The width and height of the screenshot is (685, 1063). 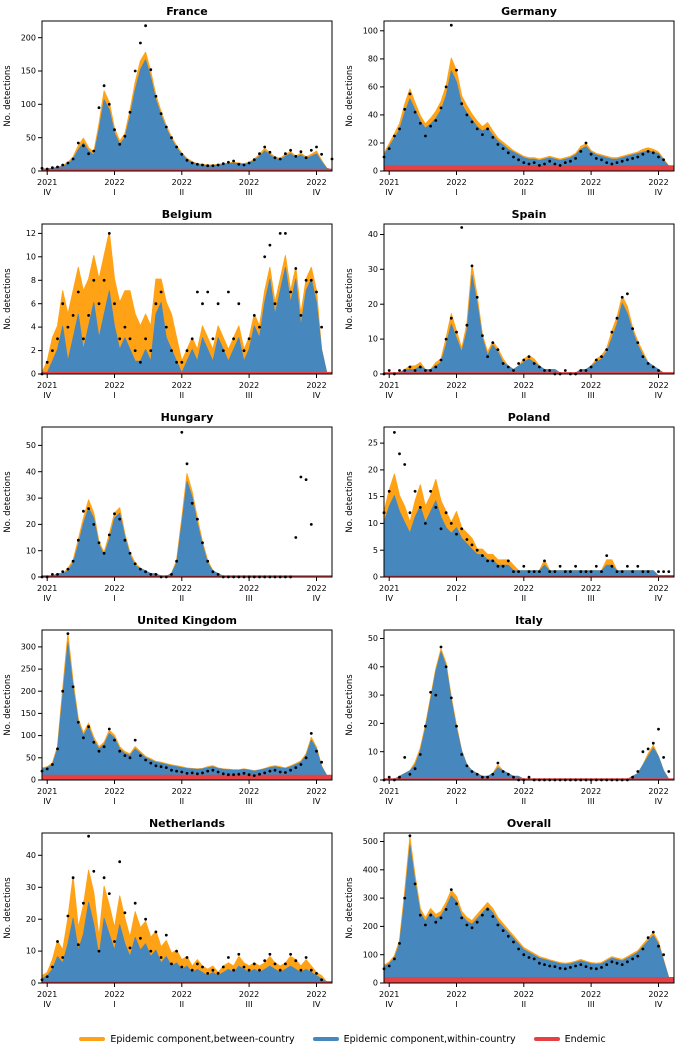 What do you see at coordinates (659, 1004) in the screenshot?
I see `x-tick-label-quarter: IV` at bounding box center [659, 1004].